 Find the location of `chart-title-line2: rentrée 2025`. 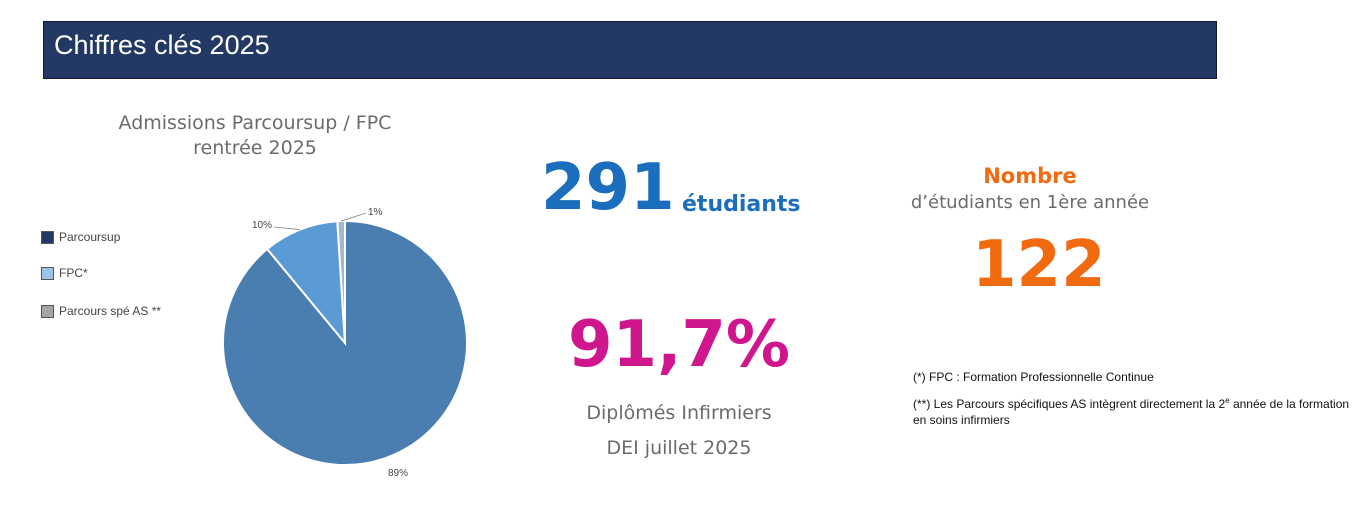

chart-title-line2: rentrée 2025 is located at coordinates (255, 148).